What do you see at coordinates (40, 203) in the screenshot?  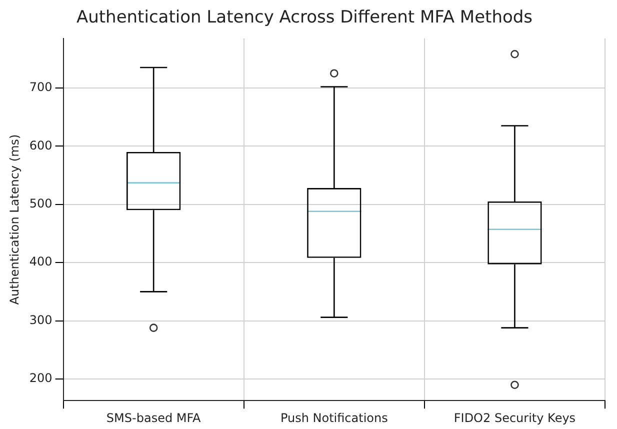 I see `y-tick-label: 500` at bounding box center [40, 203].